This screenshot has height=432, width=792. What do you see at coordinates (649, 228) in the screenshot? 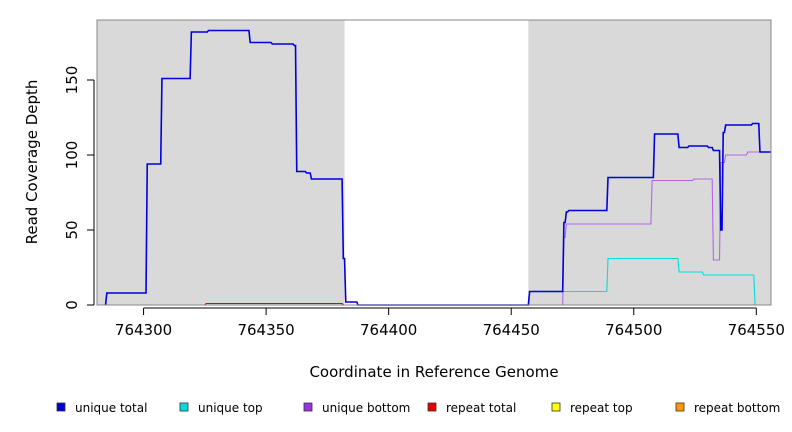
I see `series-line-unique-bottom` at bounding box center [649, 228].